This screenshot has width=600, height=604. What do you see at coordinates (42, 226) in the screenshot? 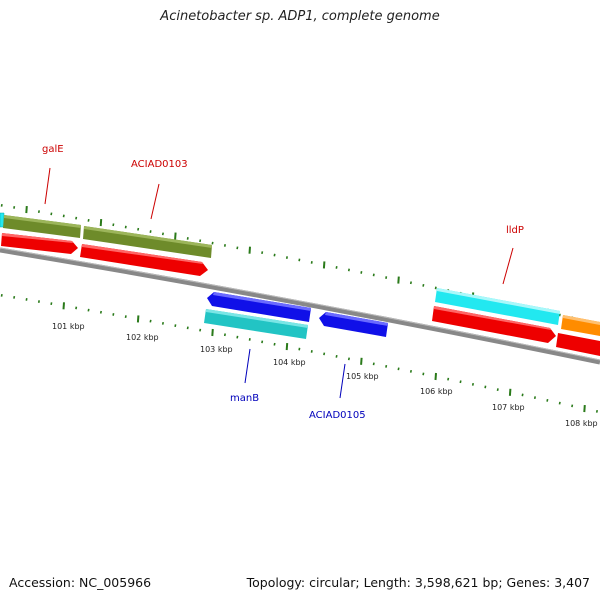
I see `gene-galE` at bounding box center [42, 226].